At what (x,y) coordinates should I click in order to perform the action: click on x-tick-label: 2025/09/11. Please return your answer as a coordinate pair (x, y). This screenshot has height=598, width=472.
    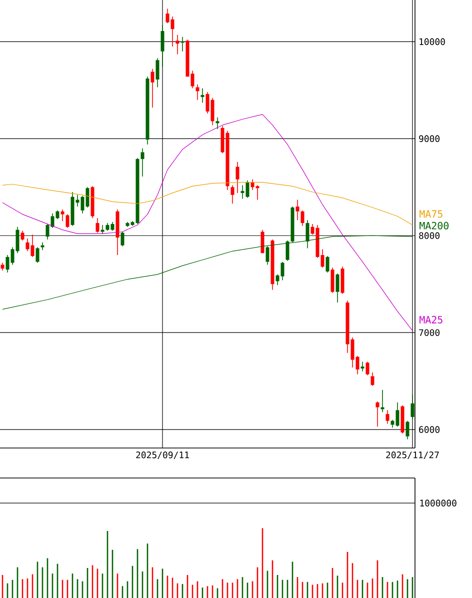
    Looking at the image, I should click on (162, 455).